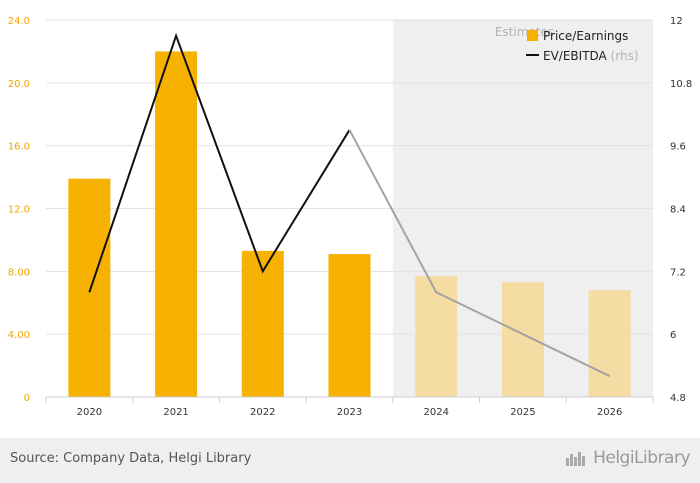 The height and width of the screenshot is (483, 700). I want to click on x-tick-label: 2024, so click(435, 412).